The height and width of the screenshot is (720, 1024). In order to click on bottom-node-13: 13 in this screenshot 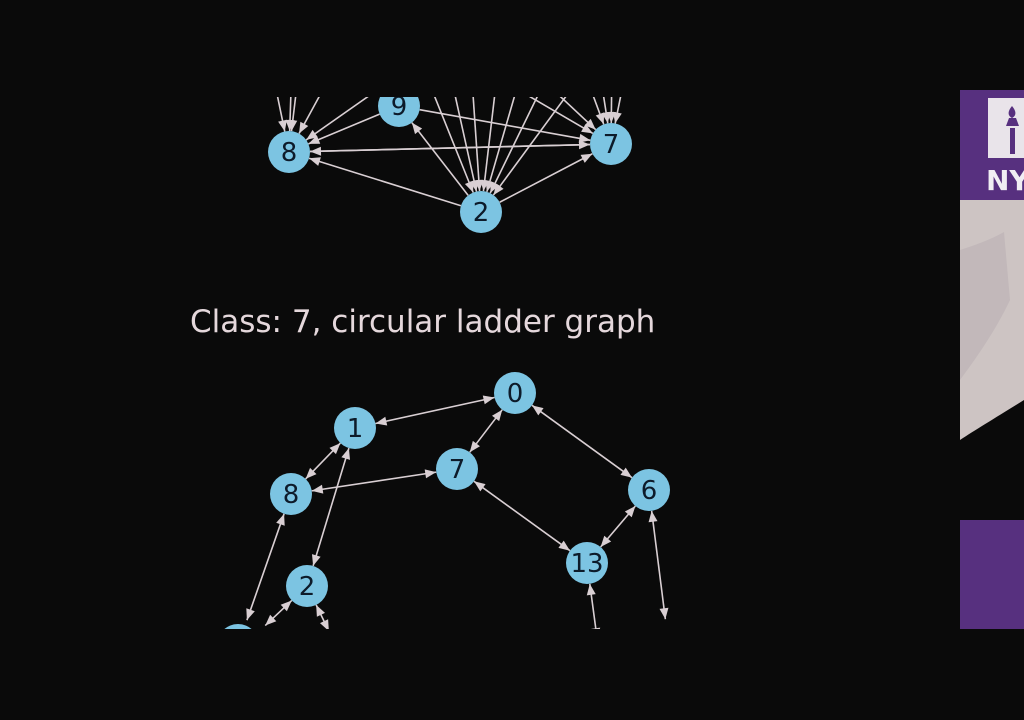, I will do `click(587, 563)`.